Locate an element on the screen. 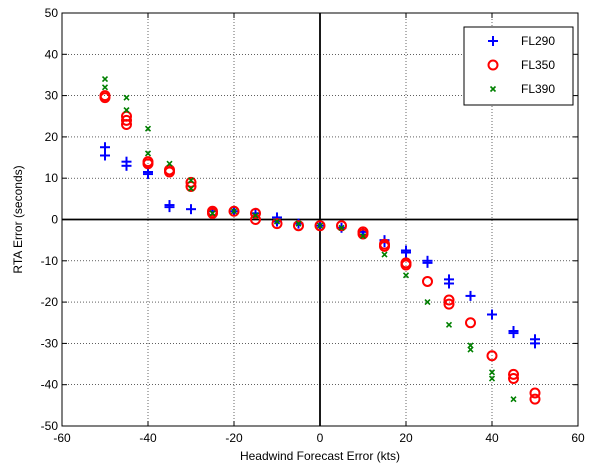 This screenshot has height=469, width=591. y-tick-label: -50 is located at coordinates (50, 426).